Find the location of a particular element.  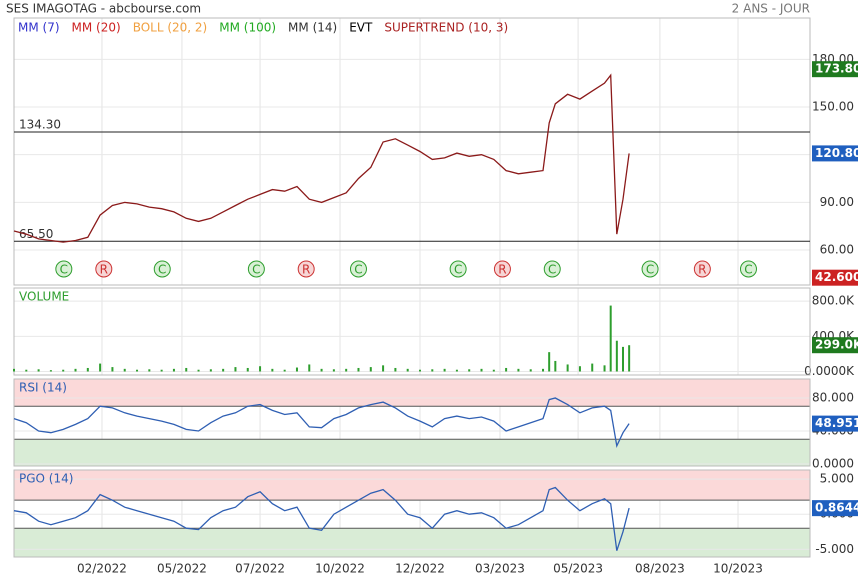

y-tick-label: 5.000 is located at coordinates (837, 479).